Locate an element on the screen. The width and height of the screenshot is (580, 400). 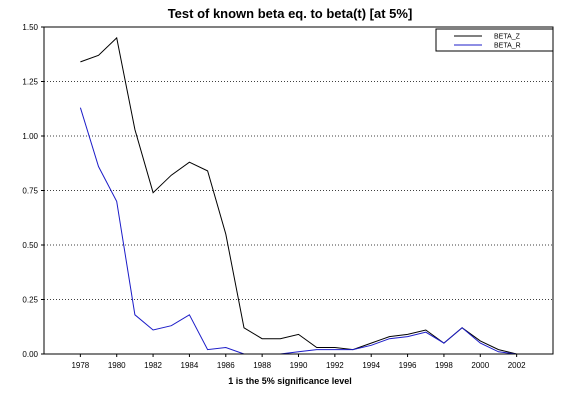
legend-label: BETA_R is located at coordinates (507, 46).